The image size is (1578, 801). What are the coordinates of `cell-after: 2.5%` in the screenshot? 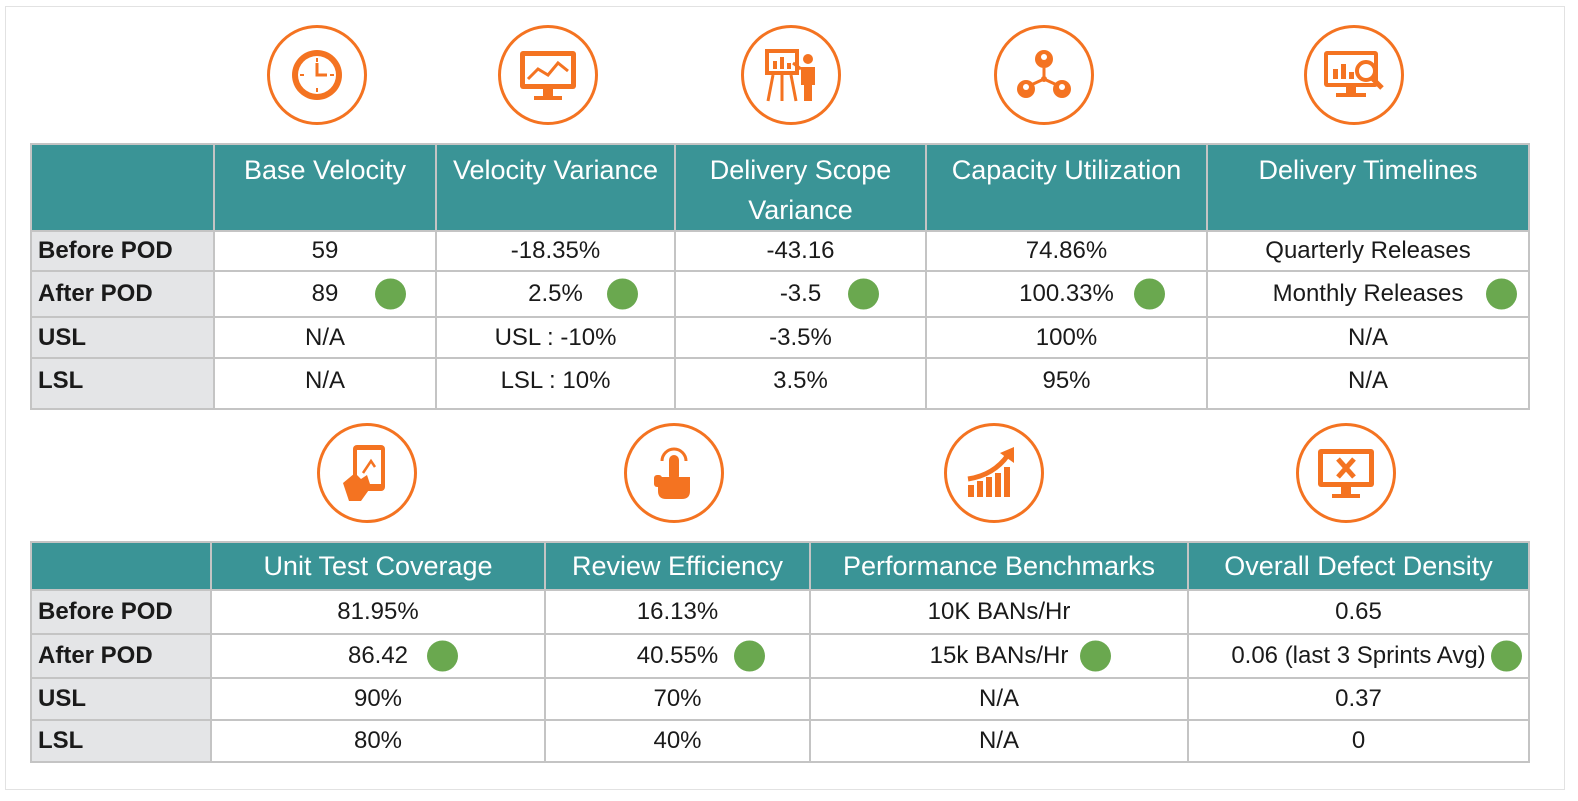 It's located at (555, 294).